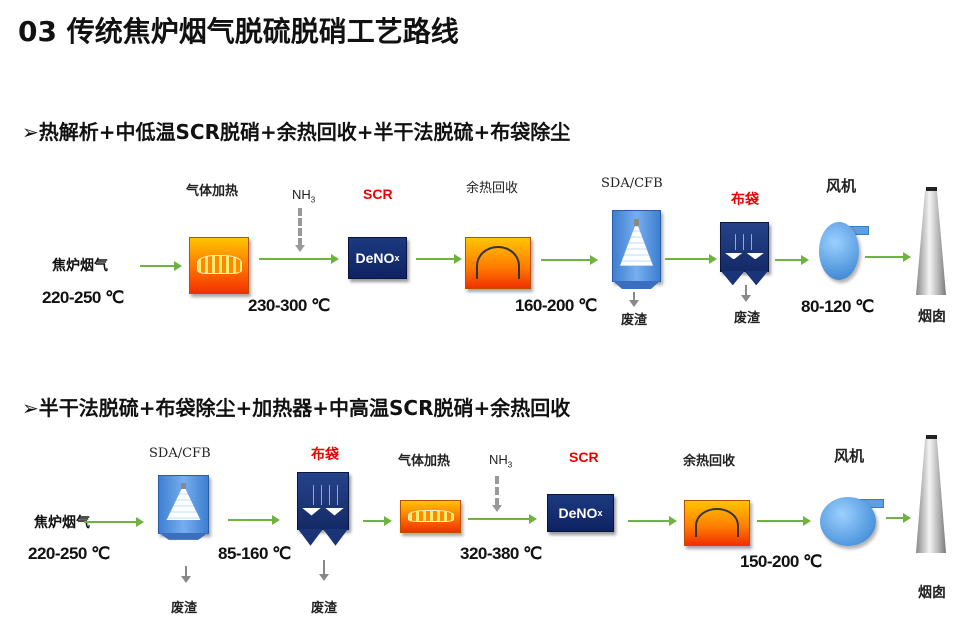 This screenshot has height=617, width=976. What do you see at coordinates (781, 561) in the screenshot?
I see `temp-label: 150-200 ℃` at bounding box center [781, 561].